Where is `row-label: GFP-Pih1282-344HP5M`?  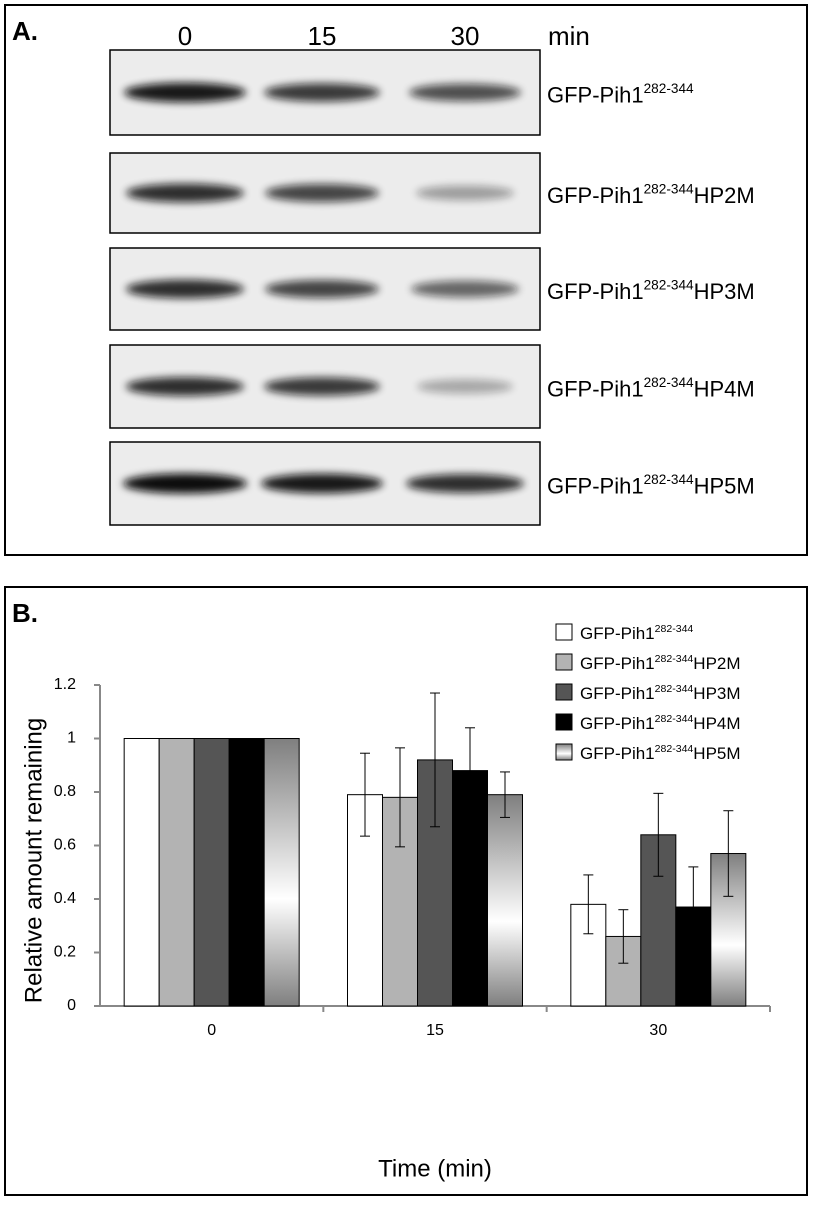 row-label: GFP-Pih1282-344HP5M is located at coordinates (651, 484).